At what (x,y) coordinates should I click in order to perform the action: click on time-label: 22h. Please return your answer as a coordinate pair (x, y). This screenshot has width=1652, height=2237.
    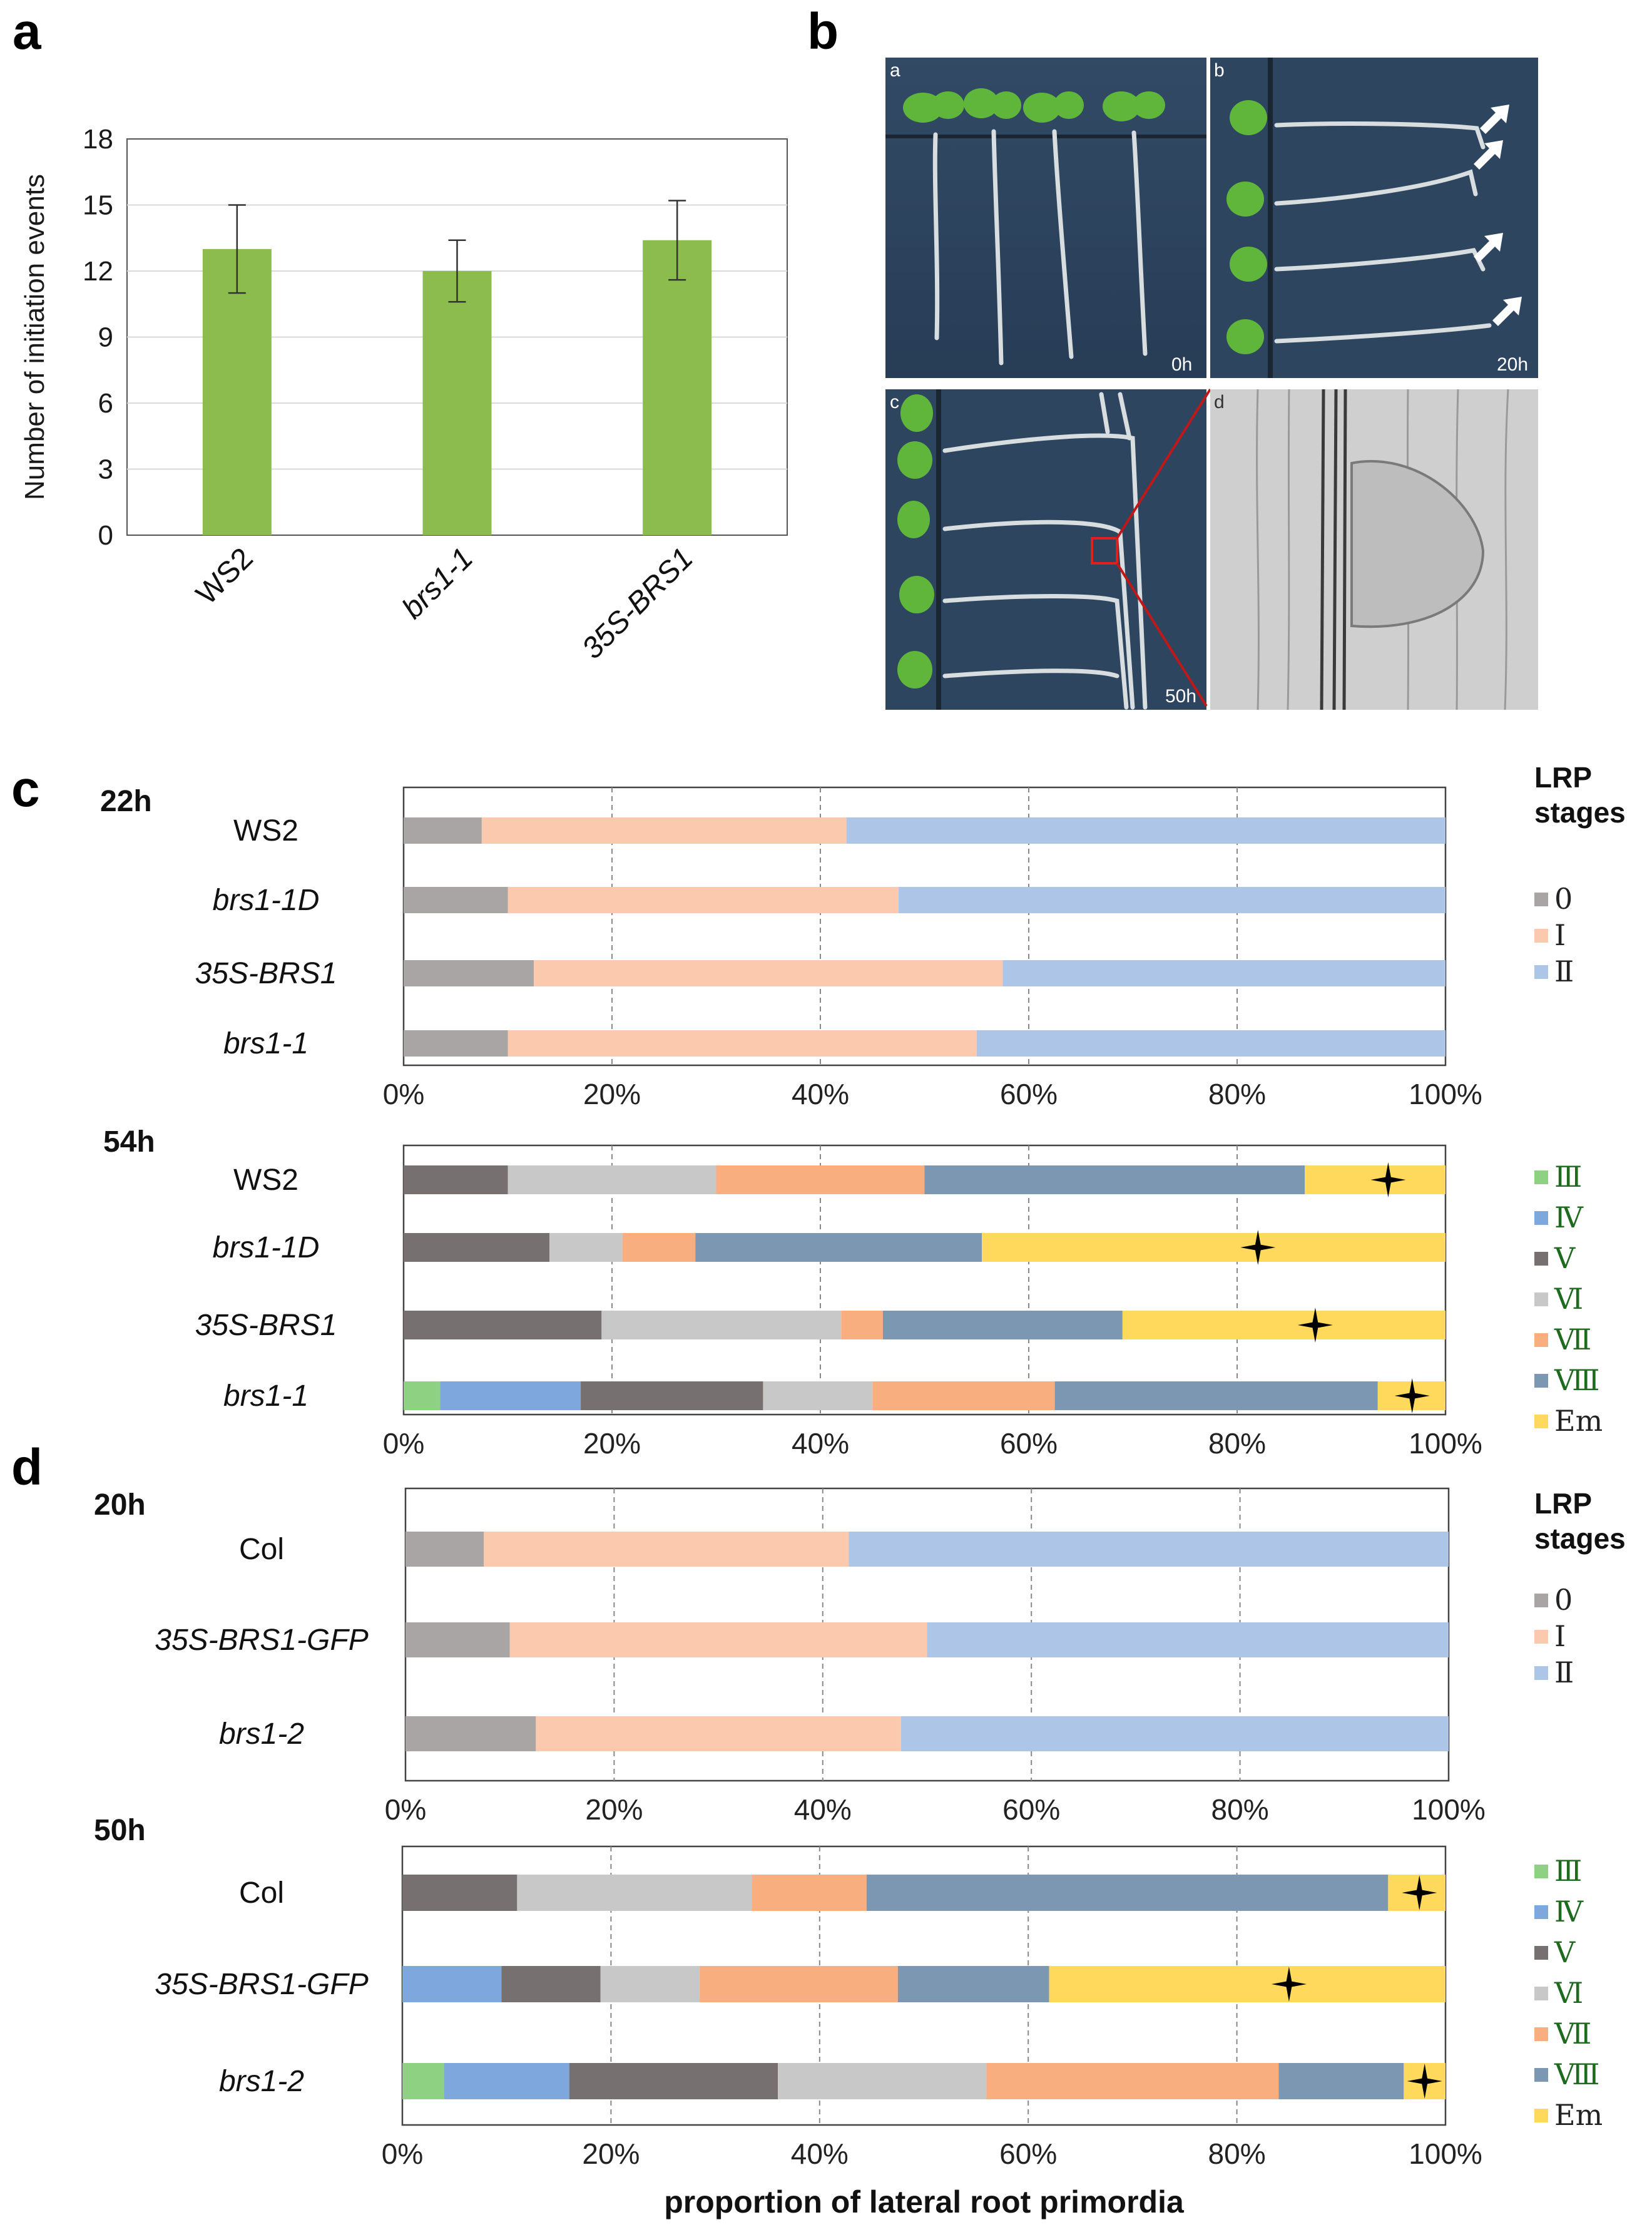
    Looking at the image, I should click on (126, 802).